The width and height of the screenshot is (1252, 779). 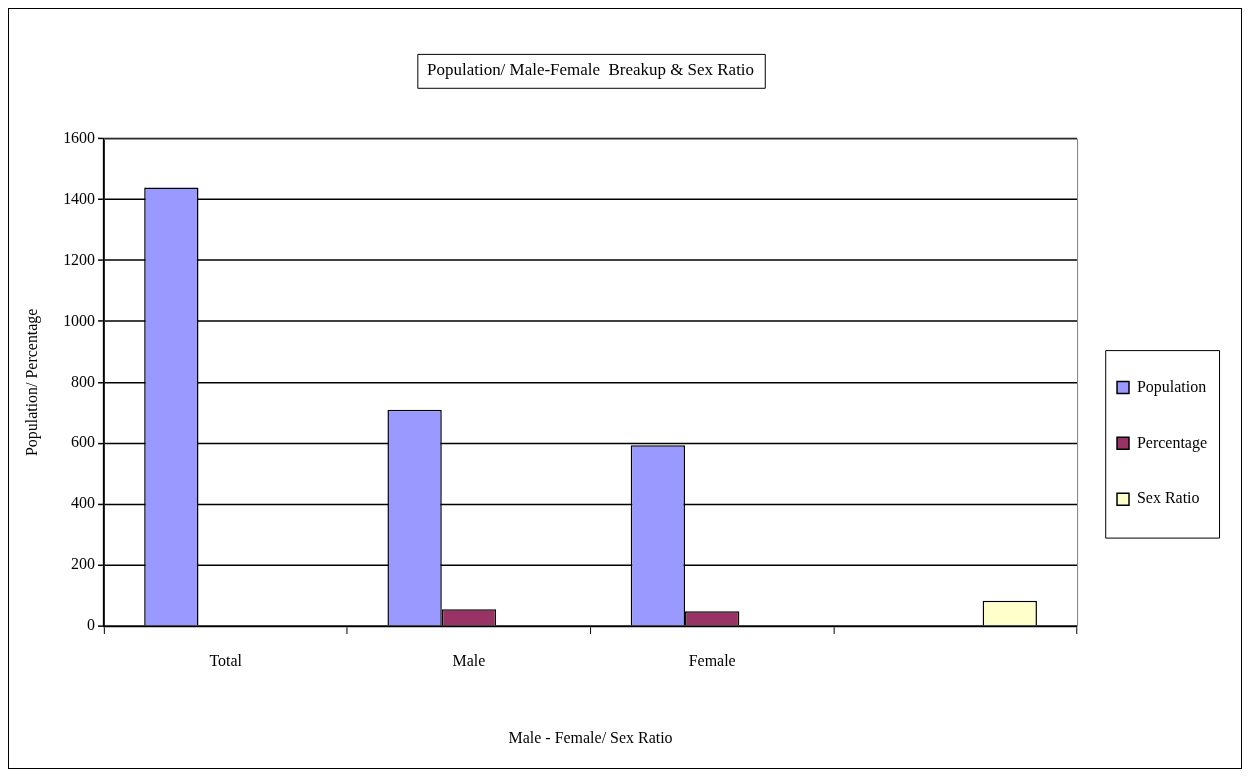 What do you see at coordinates (79, 320) in the screenshot?
I see `y-tick-label: 1000` at bounding box center [79, 320].